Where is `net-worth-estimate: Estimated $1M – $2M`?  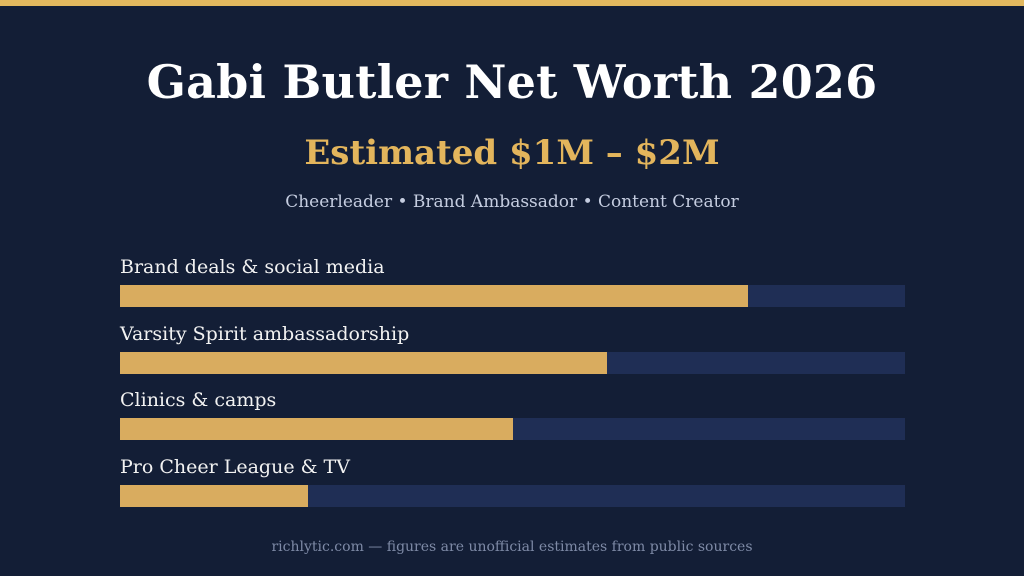 net-worth-estimate: Estimated $1M – $2M is located at coordinates (512, 153).